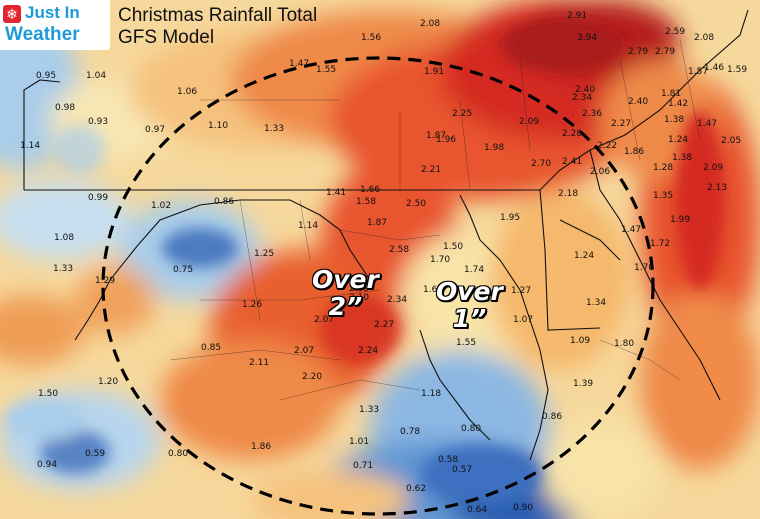 This screenshot has height=519, width=760. I want to click on callout-over-1: Over 1”, so click(469, 305).